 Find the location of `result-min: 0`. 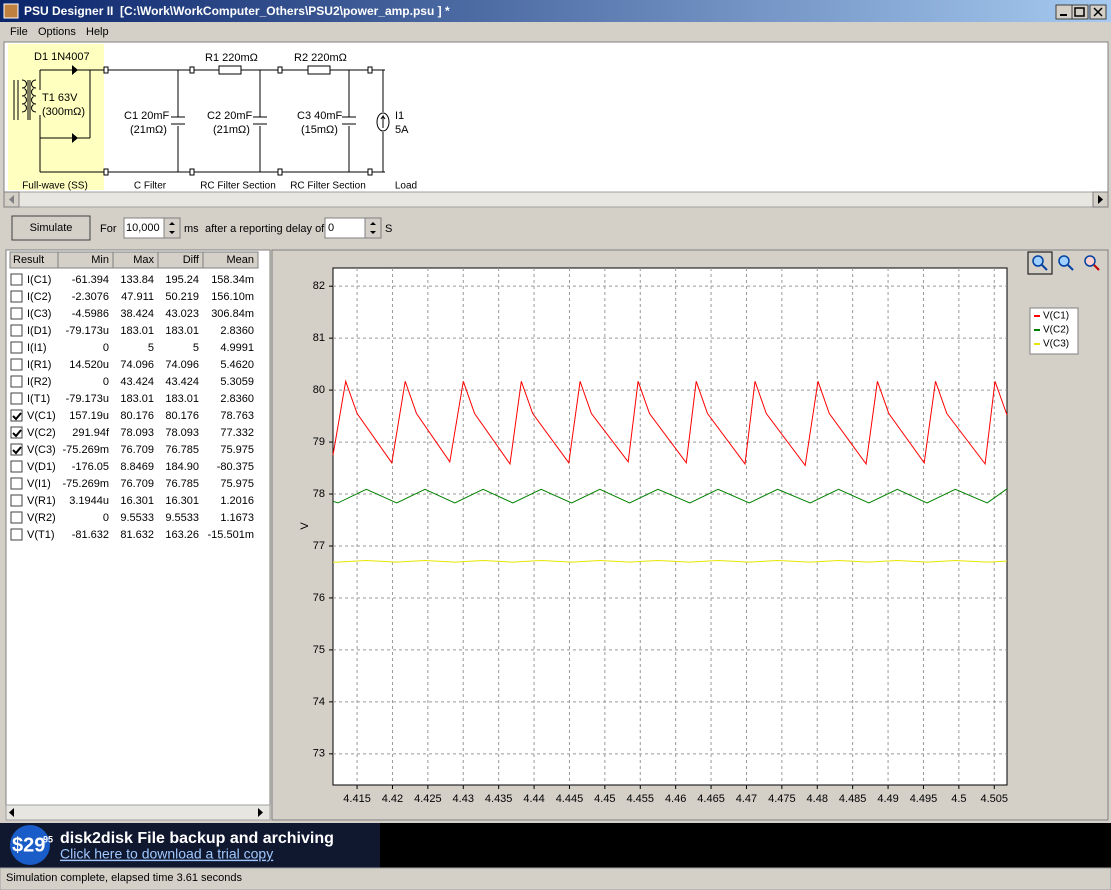

result-min: 0 is located at coordinates (106, 382).